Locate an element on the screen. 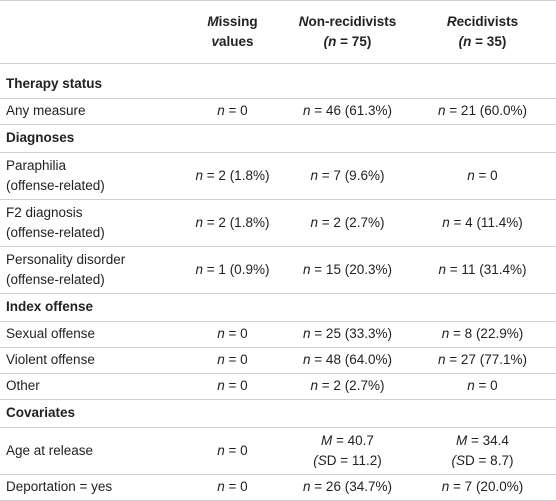 This screenshot has height=501, width=556. cell-text: n = 46 (61.3%) is located at coordinates (347, 110).